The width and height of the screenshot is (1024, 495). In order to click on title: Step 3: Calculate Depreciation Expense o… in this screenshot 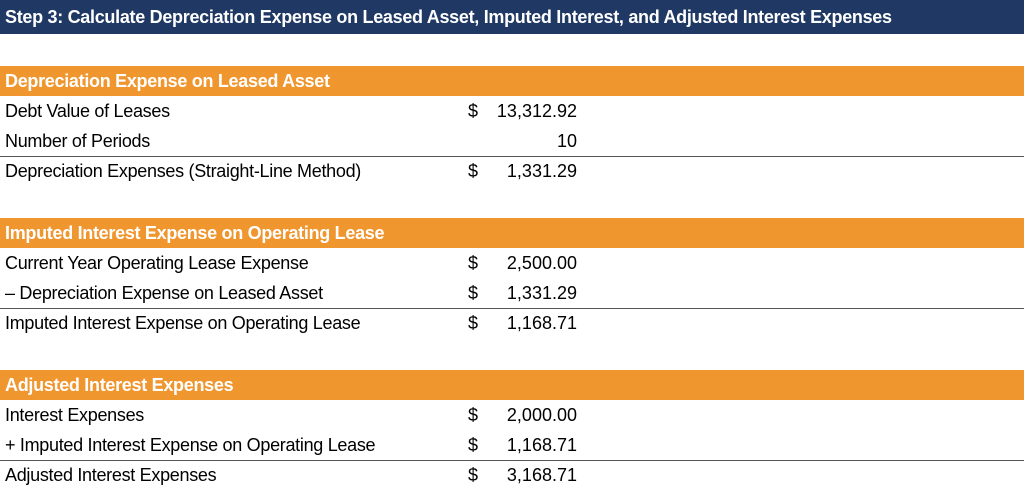, I will do `click(448, 17)`.